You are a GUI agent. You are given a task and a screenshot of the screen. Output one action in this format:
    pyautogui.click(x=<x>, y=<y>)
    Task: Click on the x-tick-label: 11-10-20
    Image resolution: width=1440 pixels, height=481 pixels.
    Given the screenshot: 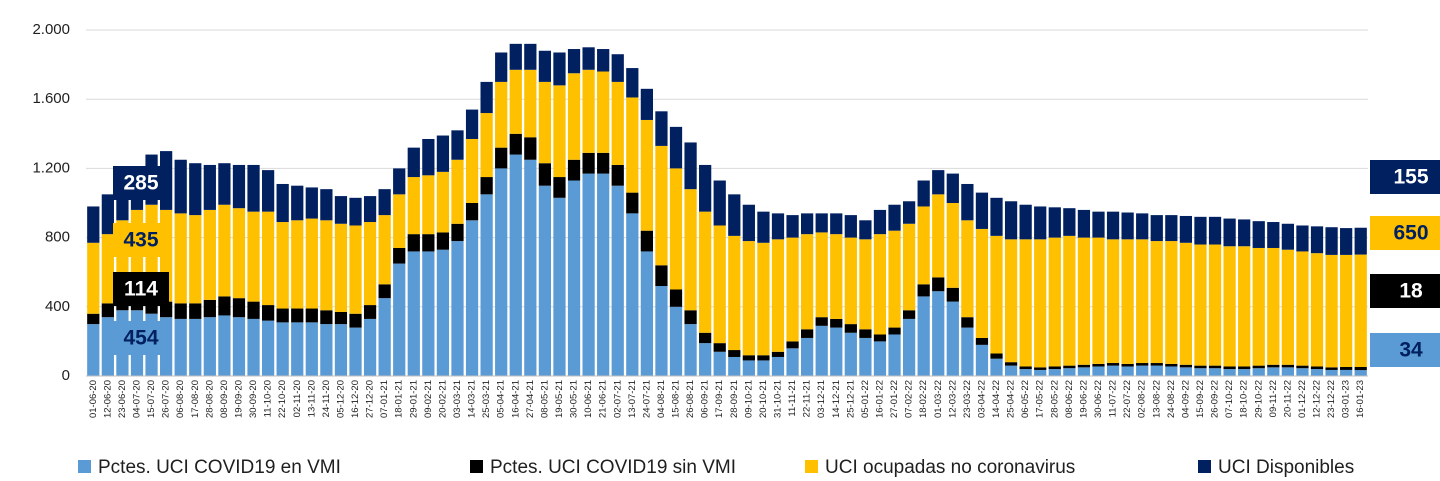 What is the action you would take?
    pyautogui.click(x=268, y=398)
    